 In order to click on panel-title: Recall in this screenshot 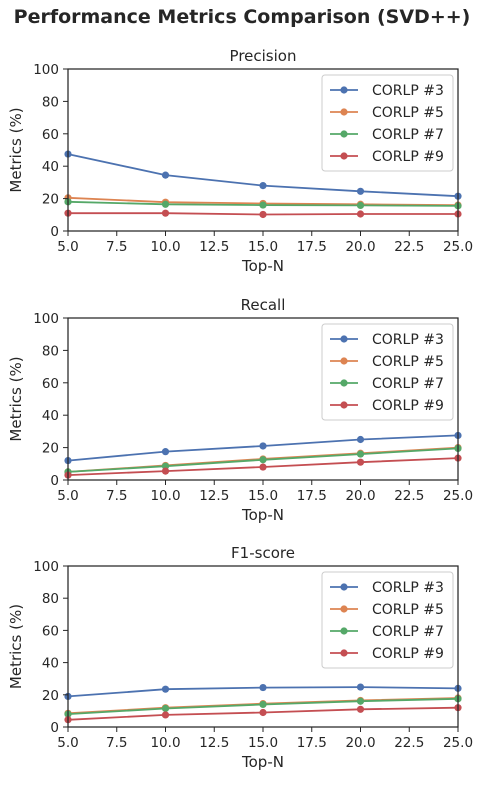, I will do `click(263, 305)`.